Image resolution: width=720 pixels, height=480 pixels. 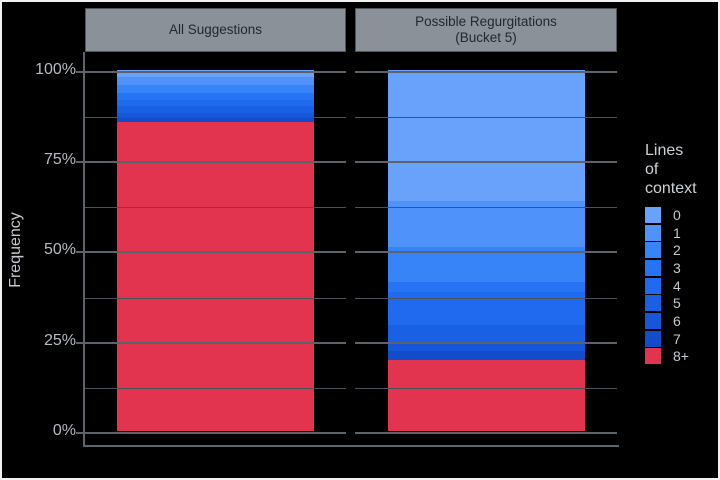 I want to click on y-tick-label-75: 75%, so click(x=59, y=159).